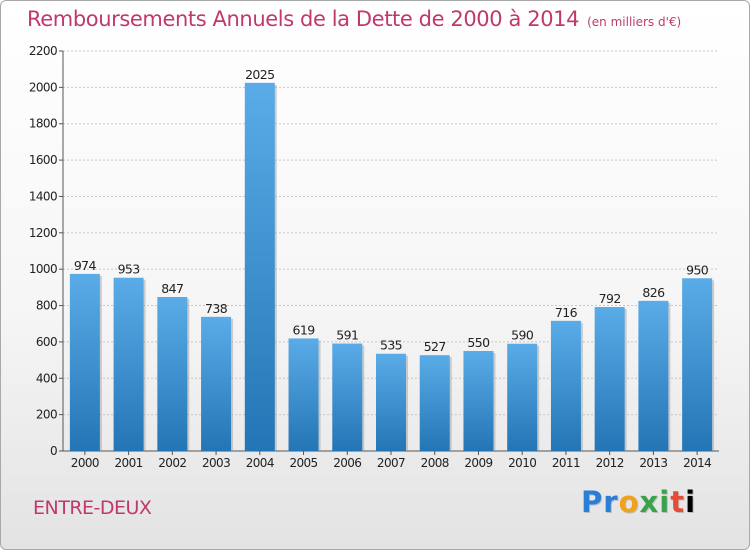  What do you see at coordinates (43, 233) in the screenshot?
I see `y-tick-label: 1200` at bounding box center [43, 233].